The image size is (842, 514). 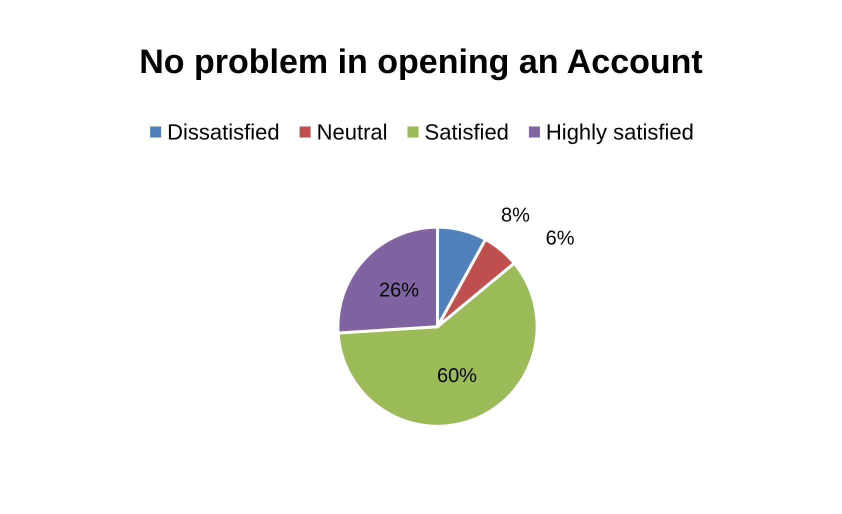 I want to click on legend-label: Neutral, so click(x=352, y=132).